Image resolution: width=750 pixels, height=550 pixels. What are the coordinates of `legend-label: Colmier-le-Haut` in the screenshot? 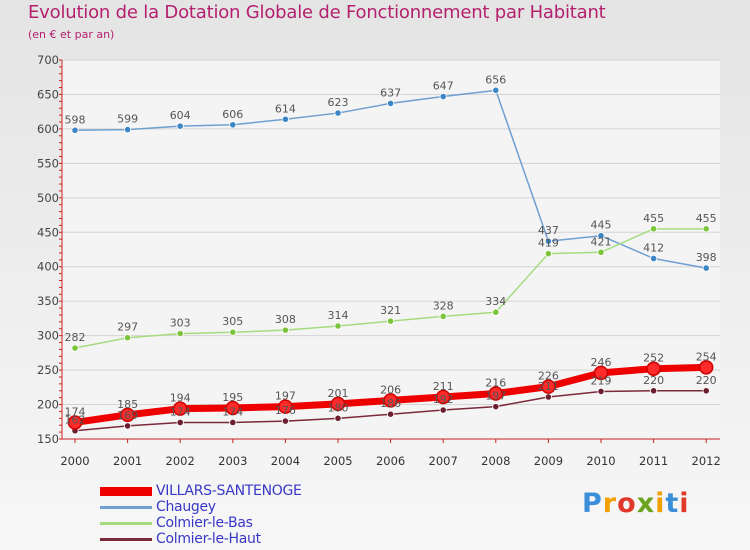 It's located at (208, 539).